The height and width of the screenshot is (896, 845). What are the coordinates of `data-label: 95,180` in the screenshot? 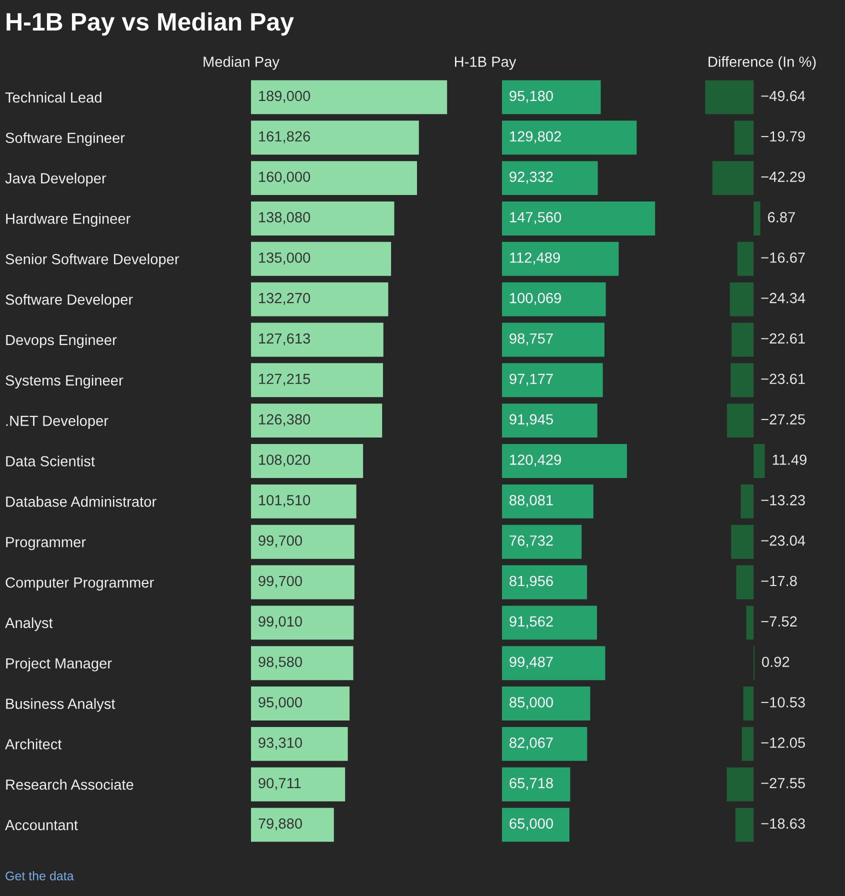 It's located at (531, 96).